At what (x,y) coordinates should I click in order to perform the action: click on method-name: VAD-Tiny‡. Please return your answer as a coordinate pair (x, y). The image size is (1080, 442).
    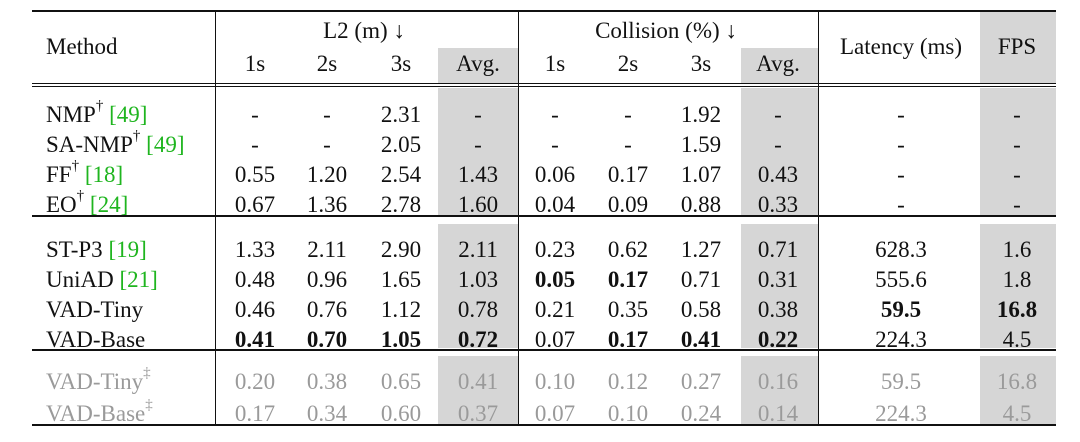
    Looking at the image, I should click on (98, 380).